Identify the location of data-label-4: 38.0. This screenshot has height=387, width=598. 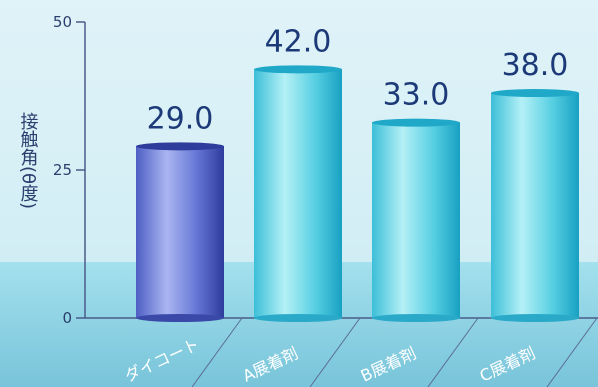
(535, 65).